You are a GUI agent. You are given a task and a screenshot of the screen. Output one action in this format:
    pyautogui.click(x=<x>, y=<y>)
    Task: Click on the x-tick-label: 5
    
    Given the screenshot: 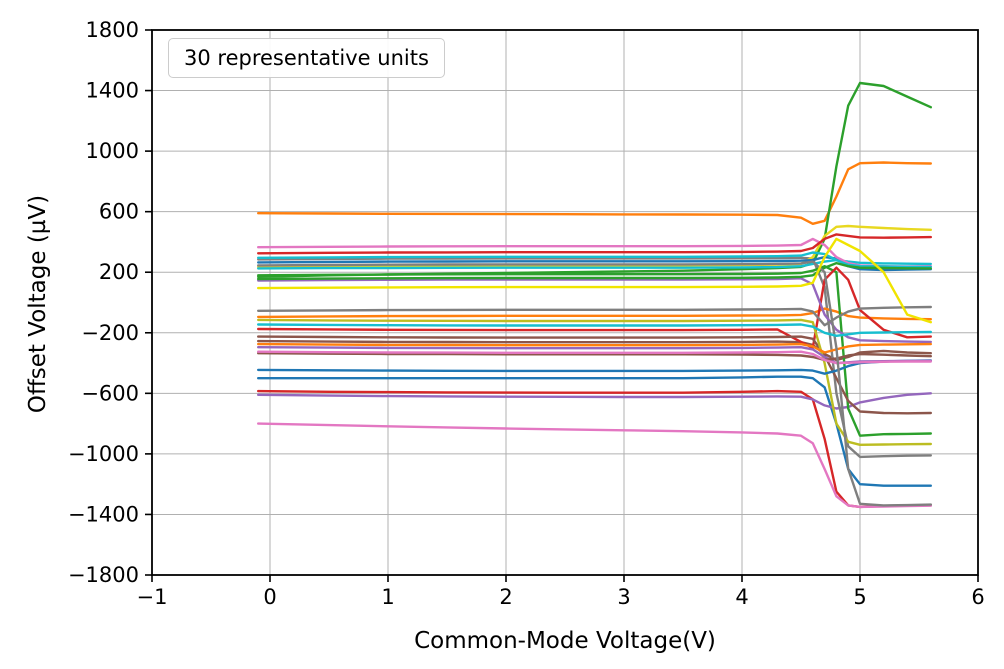 What is the action you would take?
    pyautogui.click(x=859, y=597)
    